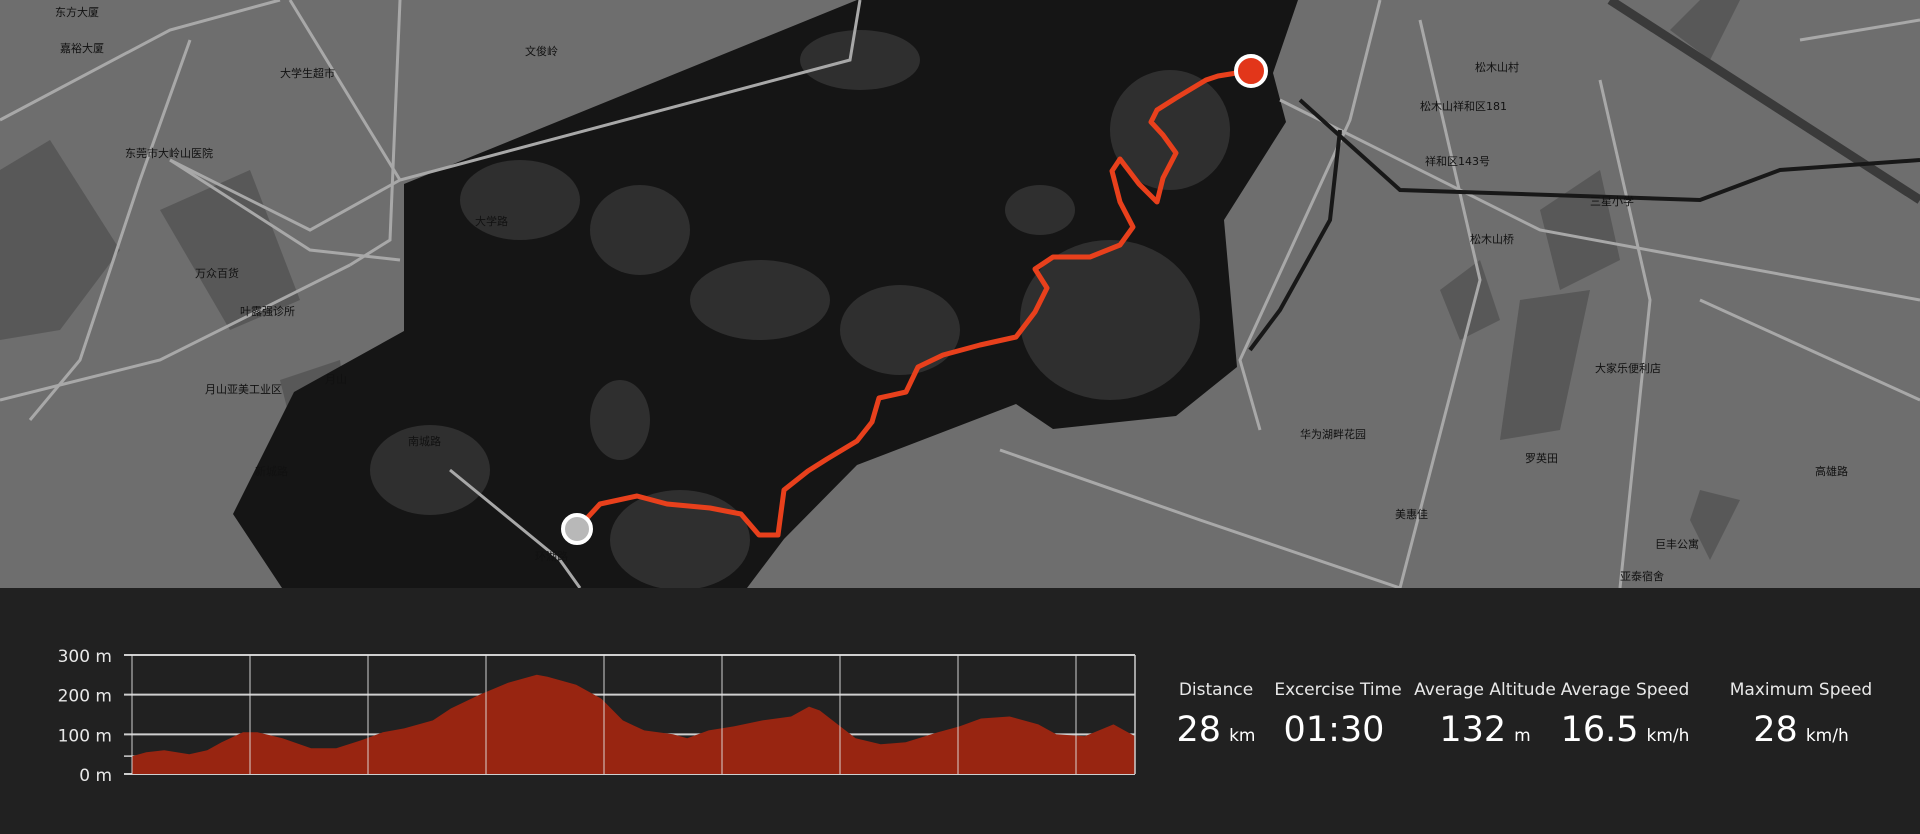 The height and width of the screenshot is (834, 1920). I want to click on map-label: 环湖路, so click(551, 556).